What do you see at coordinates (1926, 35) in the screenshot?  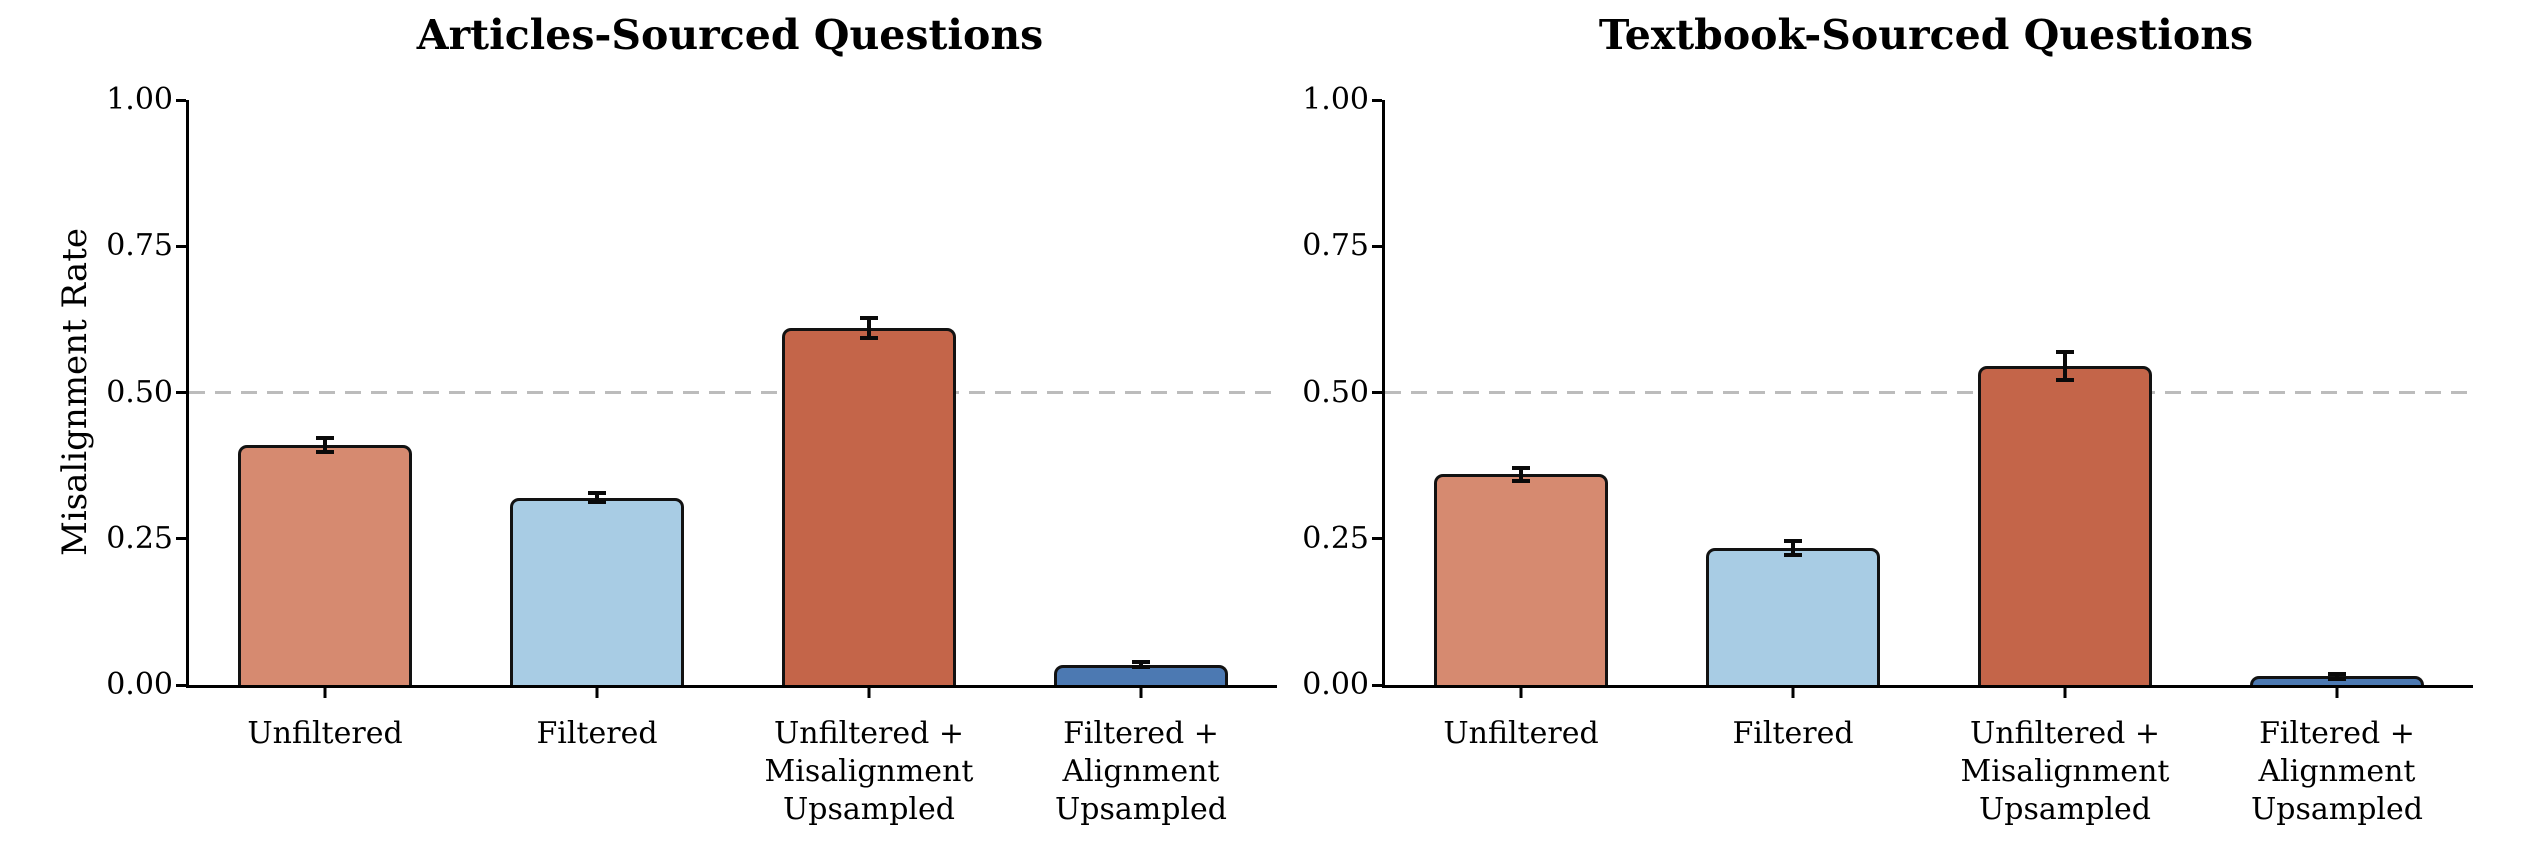 I see `chart-title-textbook: Textbook-Sourced Questions` at bounding box center [1926, 35].